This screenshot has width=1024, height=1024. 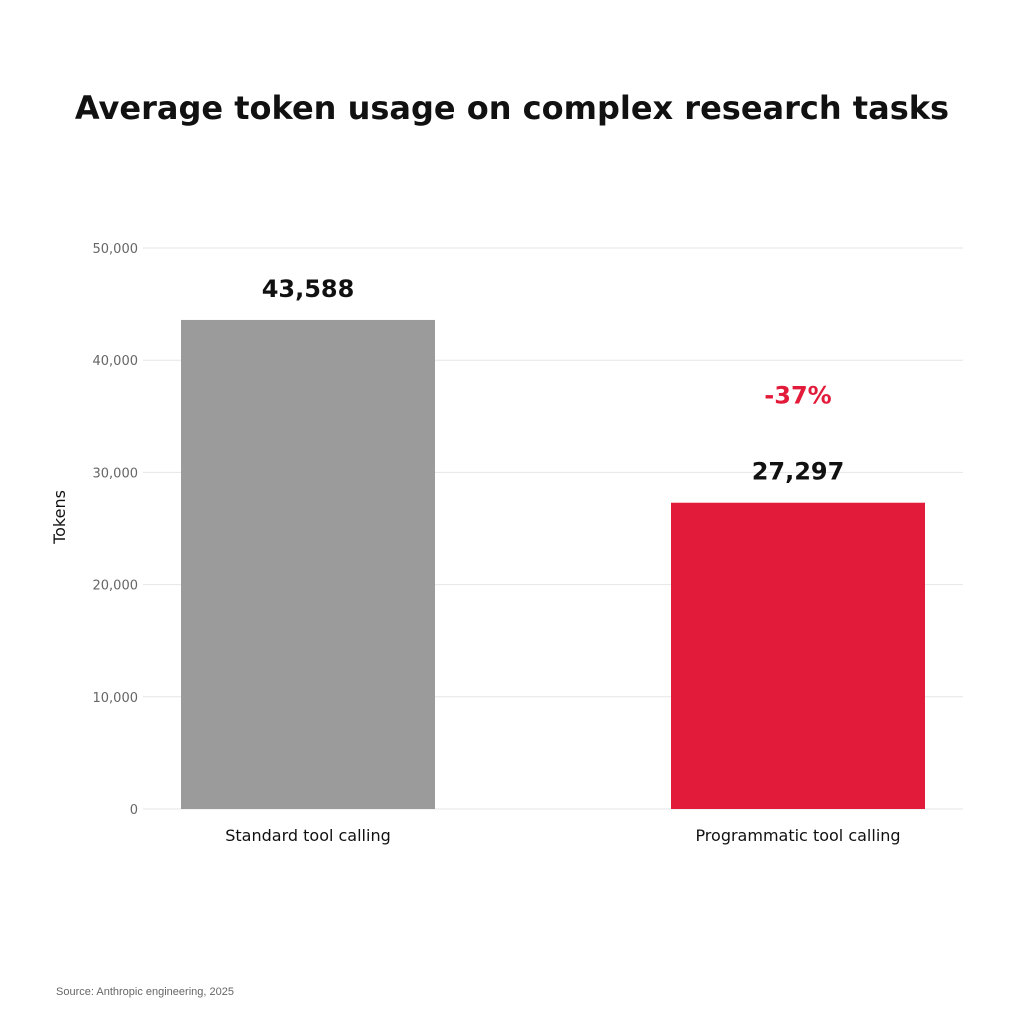 What do you see at coordinates (116, 249) in the screenshot?
I see `y-tick-label: 50,000` at bounding box center [116, 249].